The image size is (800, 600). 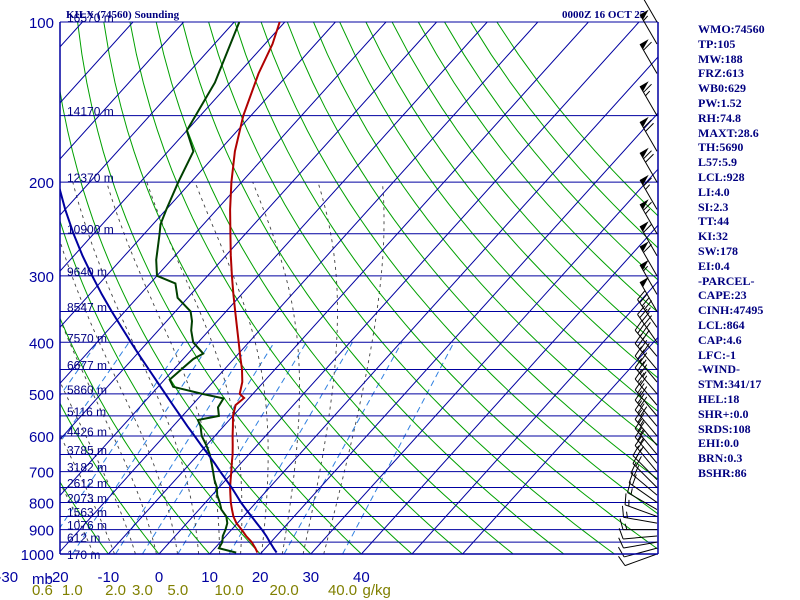 I want to click on pressure-tick: 200, so click(x=41, y=183).